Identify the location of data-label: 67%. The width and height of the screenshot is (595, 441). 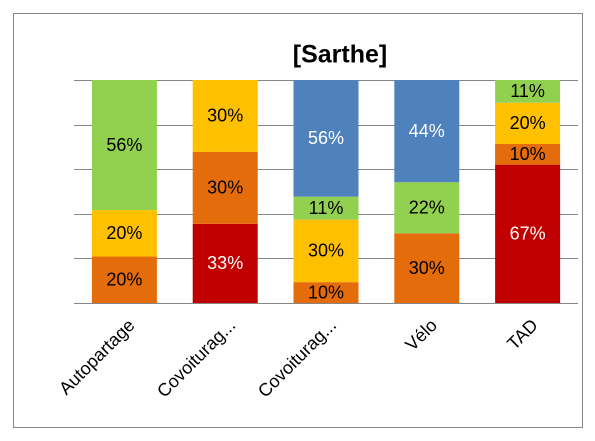
(528, 234).